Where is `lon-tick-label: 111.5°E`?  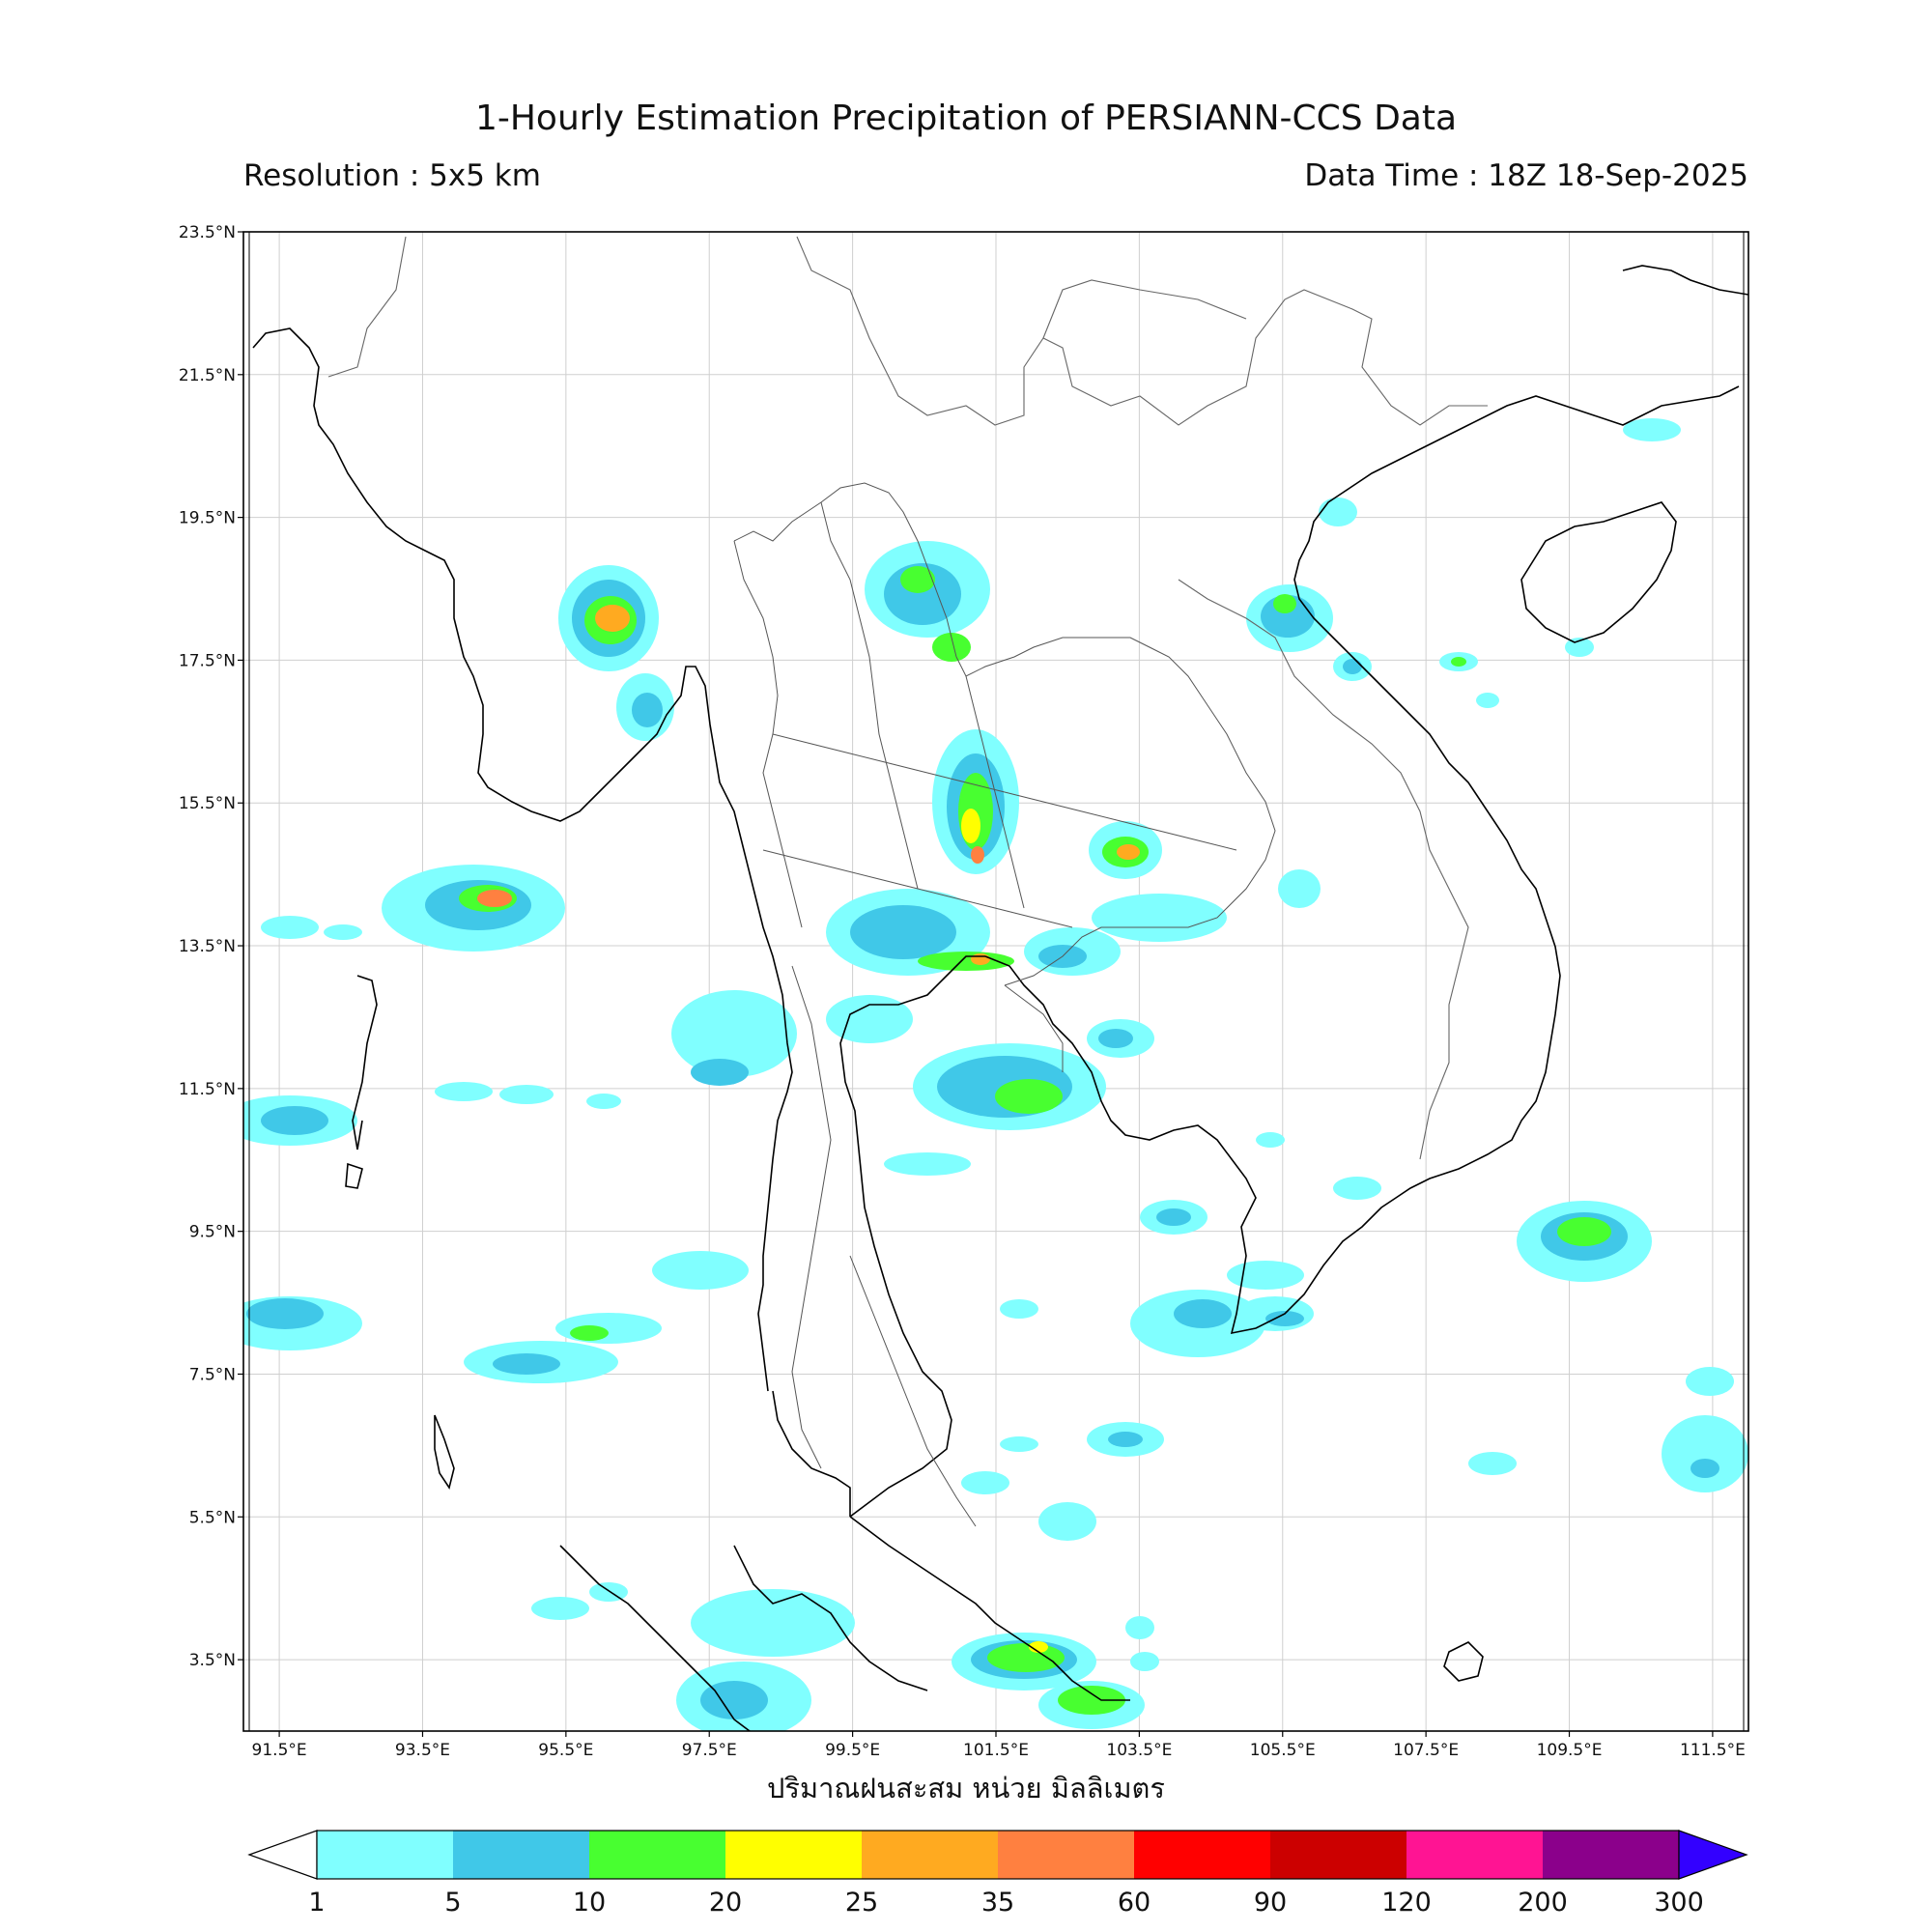
lon-tick-label: 111.5°E is located at coordinates (1713, 1750).